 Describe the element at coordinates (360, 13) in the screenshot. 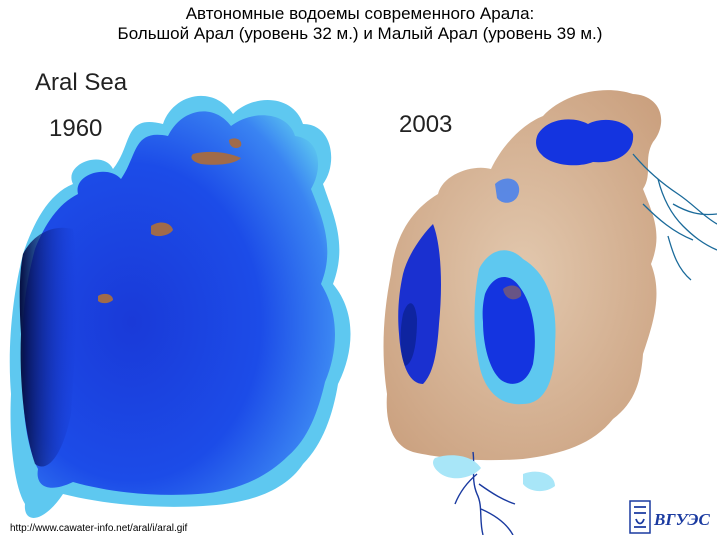

I see `slide-title-line-1: Автономные водоемы современного Арала:` at that location.